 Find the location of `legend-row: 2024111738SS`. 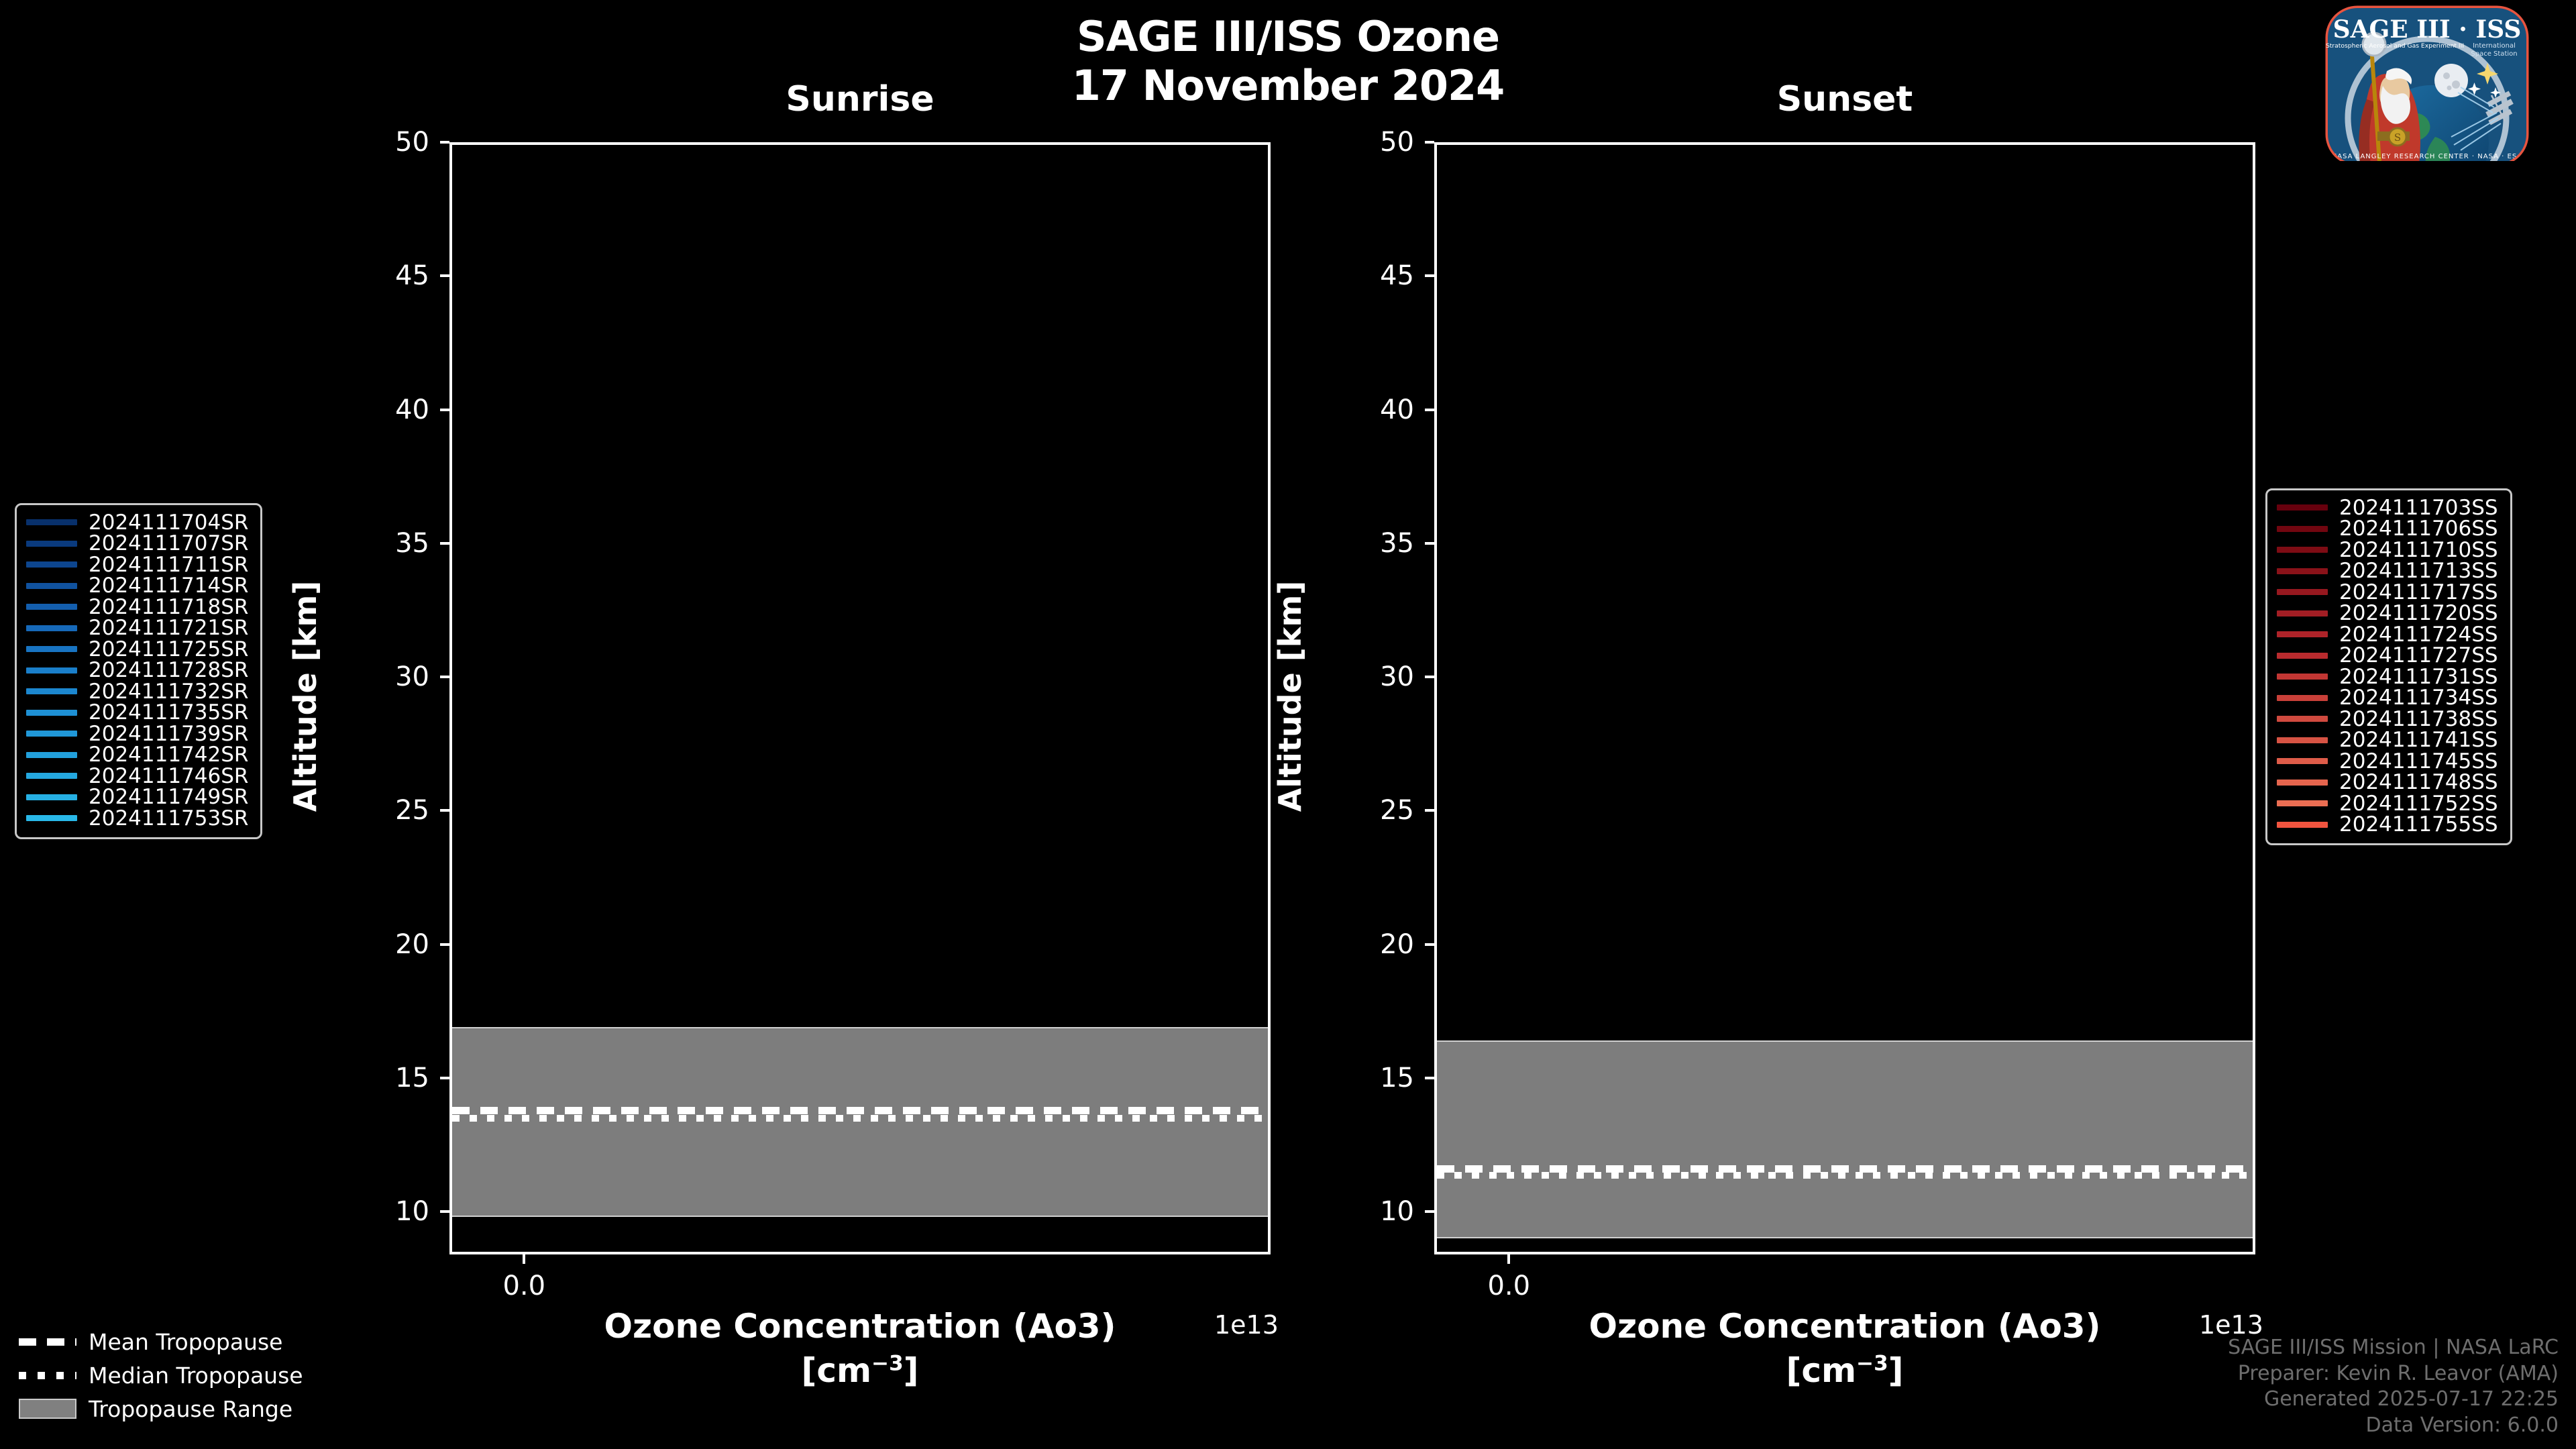

legend-row: 2024111738SS is located at coordinates (2387, 718).